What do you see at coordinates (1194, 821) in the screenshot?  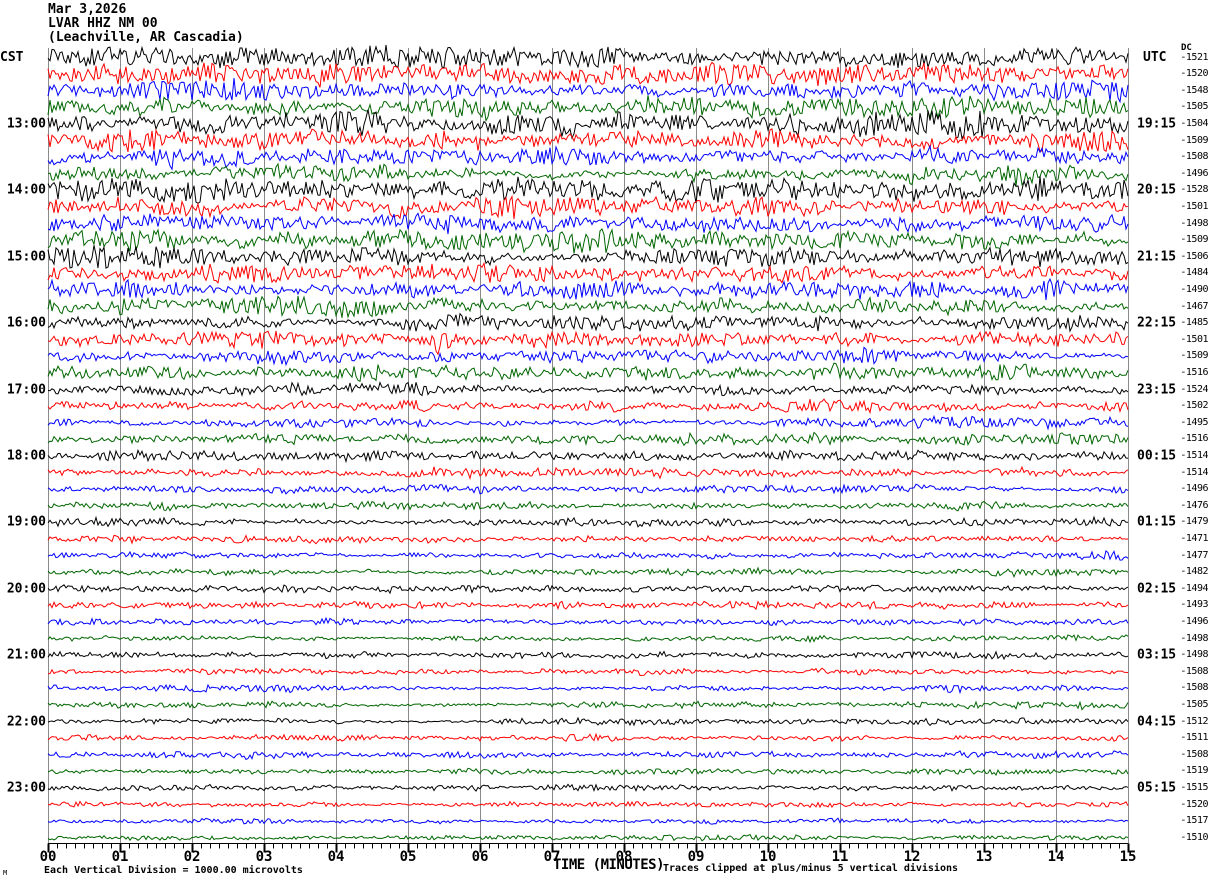 I see `dc-offset-value: -1517` at bounding box center [1194, 821].